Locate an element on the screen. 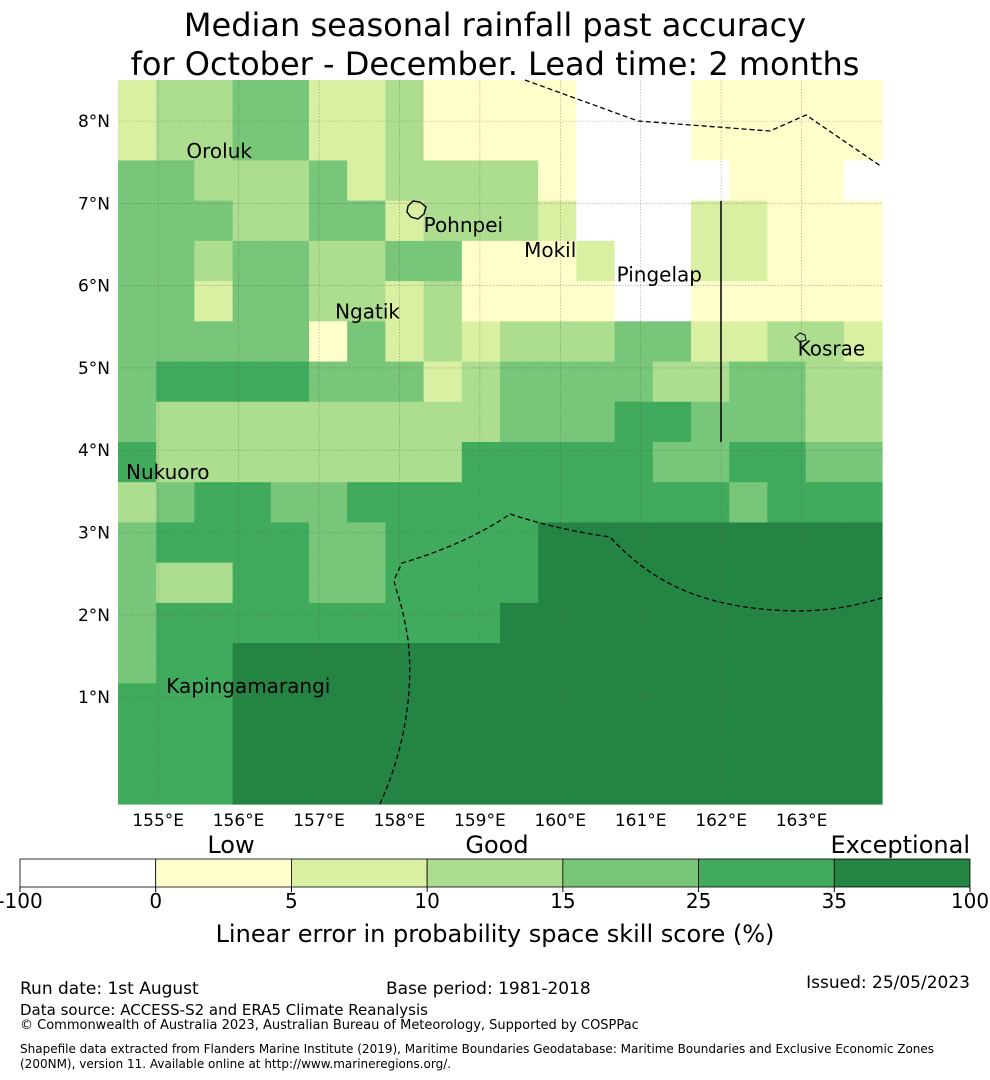 Image resolution: width=990 pixels, height=1080 pixels. latitude-tick-label: 4°N is located at coordinates (94, 451).